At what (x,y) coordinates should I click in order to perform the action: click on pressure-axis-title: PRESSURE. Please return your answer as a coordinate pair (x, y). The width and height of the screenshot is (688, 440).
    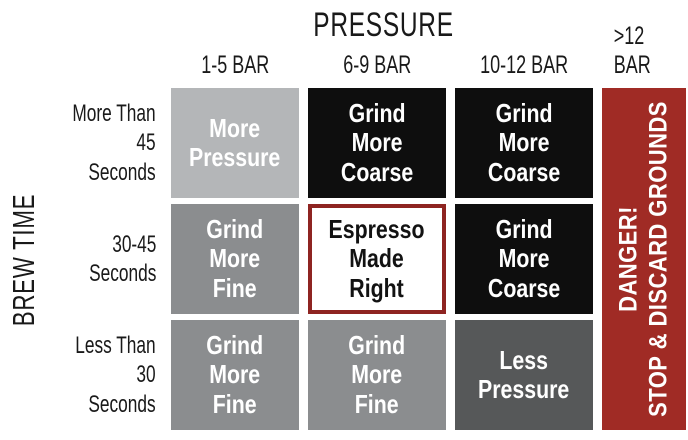
    Looking at the image, I should click on (384, 25).